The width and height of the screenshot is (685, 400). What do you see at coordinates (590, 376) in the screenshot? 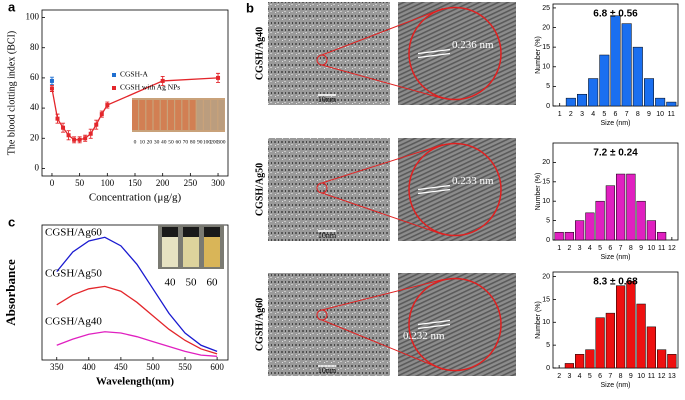
I see `x-tick-label: 5` at bounding box center [590, 376].